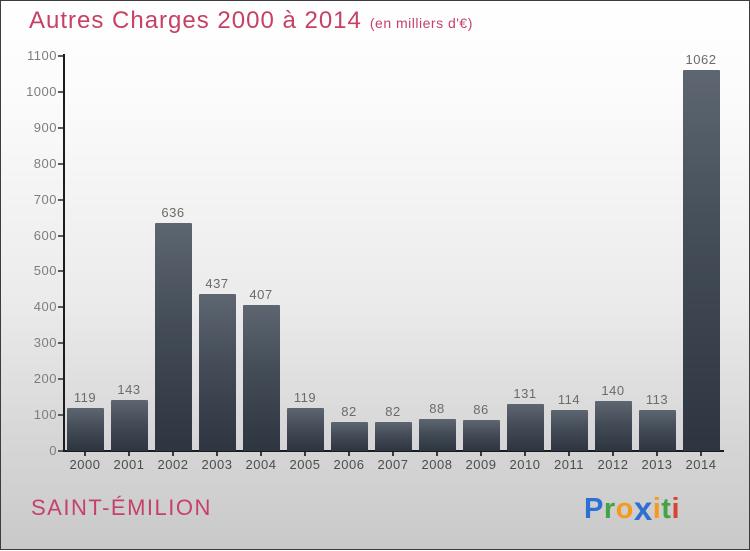 The width and height of the screenshot is (750, 551). What do you see at coordinates (657, 464) in the screenshot?
I see `x-tick-label-2013: 2013` at bounding box center [657, 464].